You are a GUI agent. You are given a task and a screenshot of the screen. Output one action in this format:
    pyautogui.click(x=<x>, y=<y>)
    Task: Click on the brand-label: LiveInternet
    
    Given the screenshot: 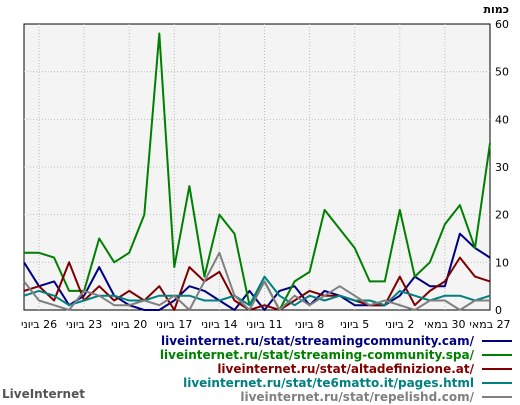 What is the action you would take?
    pyautogui.click(x=43, y=394)
    